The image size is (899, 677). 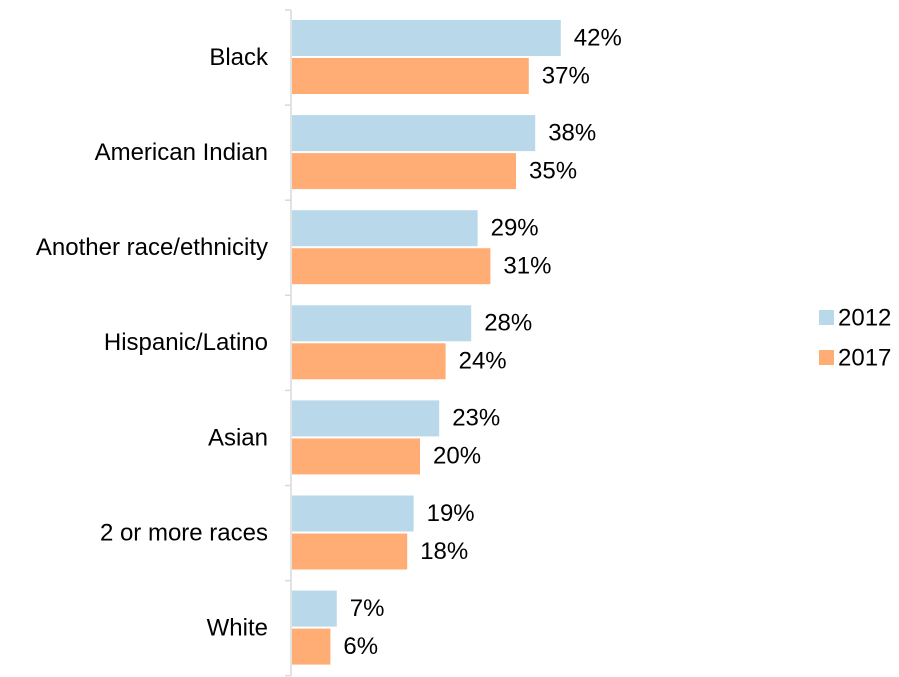 I want to click on bar-2012-another-race-ethnicity, so click(x=385, y=228).